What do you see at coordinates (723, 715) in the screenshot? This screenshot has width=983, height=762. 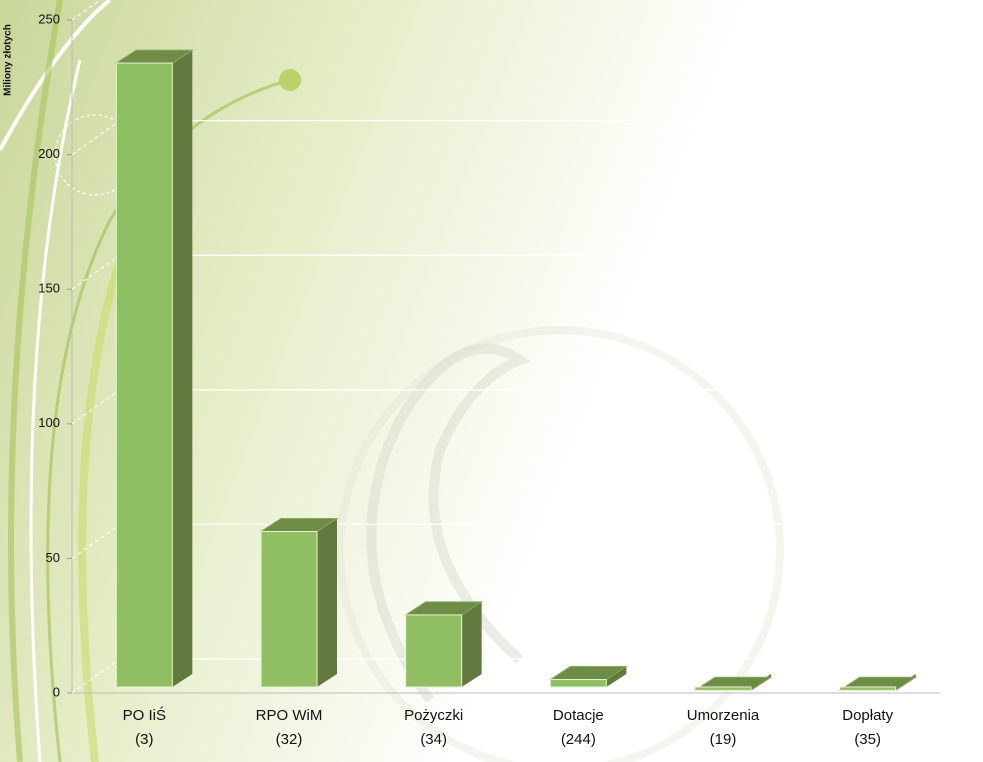 I see `x-tick-label: Umorzenia` at bounding box center [723, 715].